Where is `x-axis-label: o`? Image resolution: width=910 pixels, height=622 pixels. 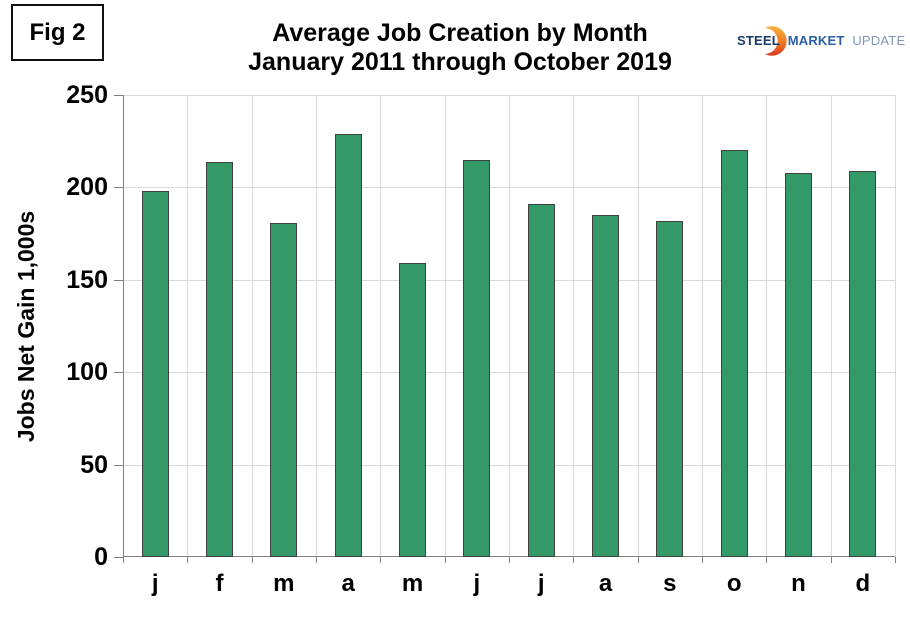
x-axis-label: o is located at coordinates (734, 583).